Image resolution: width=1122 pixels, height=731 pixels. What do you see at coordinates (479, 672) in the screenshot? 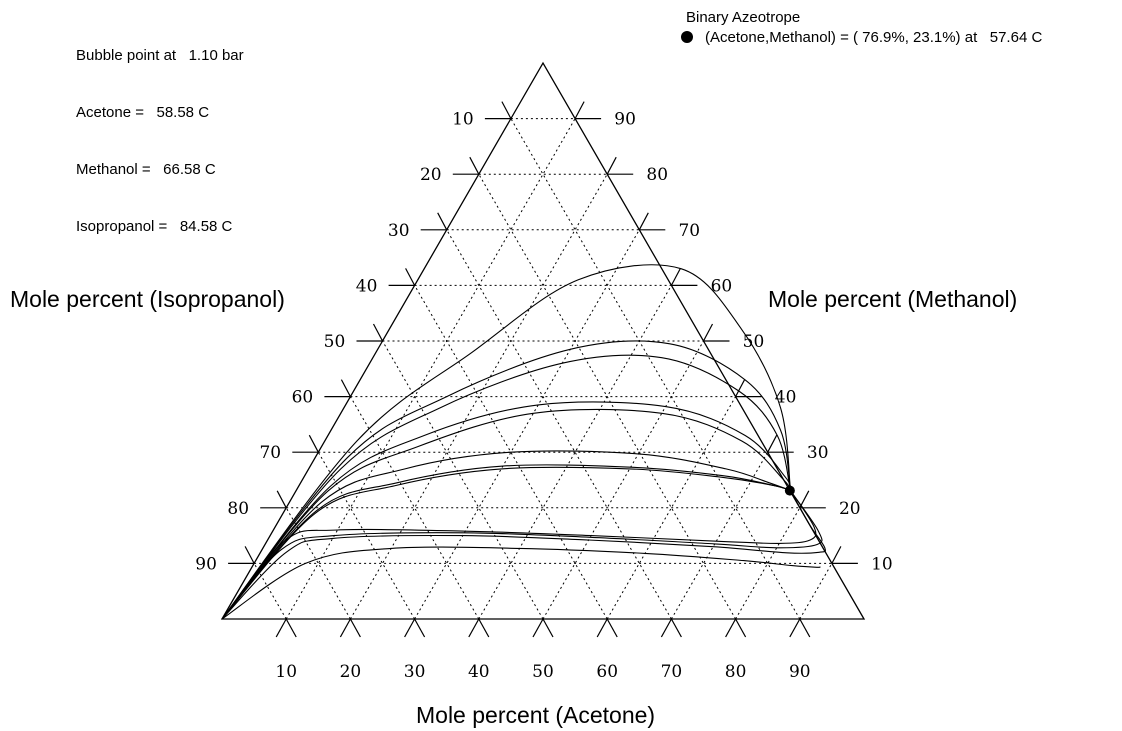
I see `tick-label-acetone-40: 40` at bounding box center [479, 672].